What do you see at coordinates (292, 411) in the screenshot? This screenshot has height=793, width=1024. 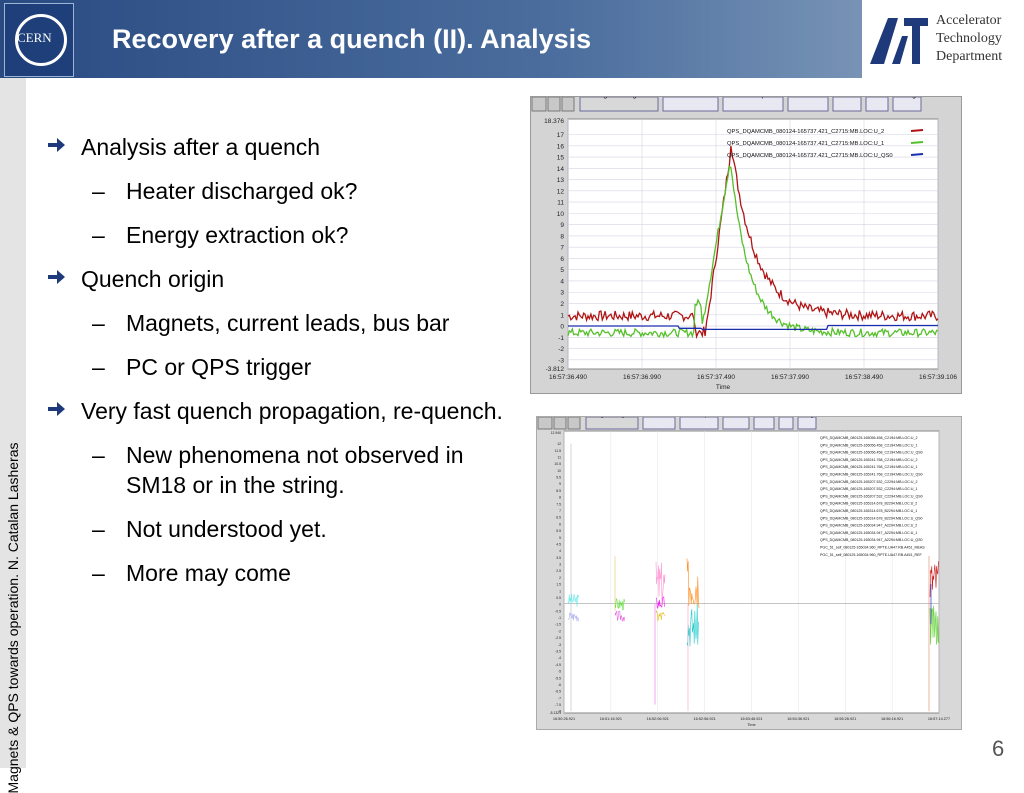 I see `bullet-text: Very fast quench propagation, re-quench.` at bounding box center [292, 411].